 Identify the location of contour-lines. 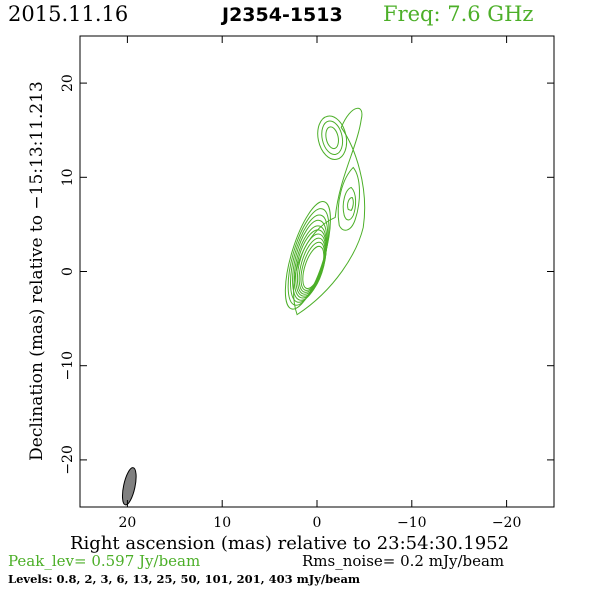
(325, 211).